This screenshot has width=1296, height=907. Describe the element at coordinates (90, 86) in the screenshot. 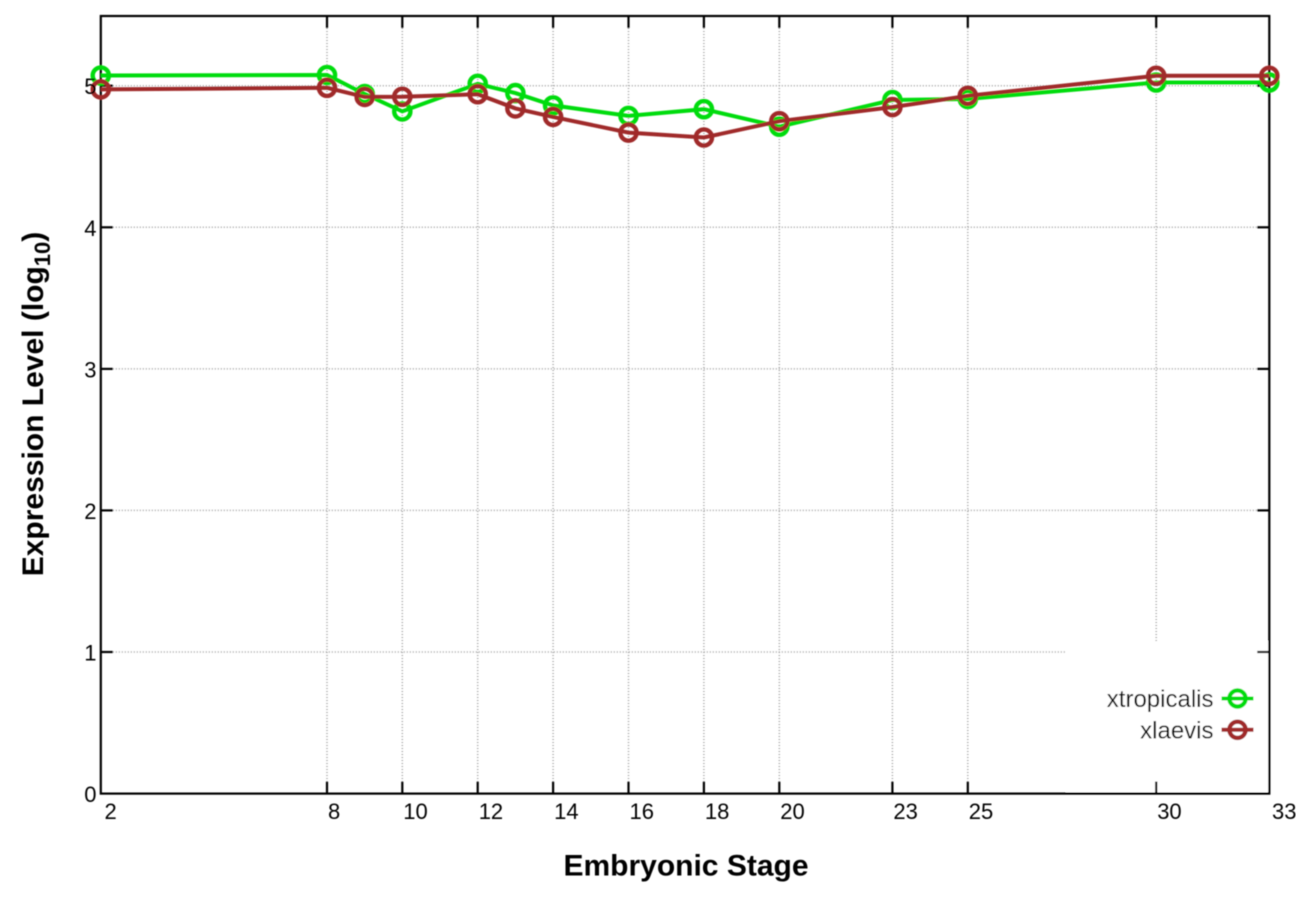

I see `svg-text: 5` at that location.